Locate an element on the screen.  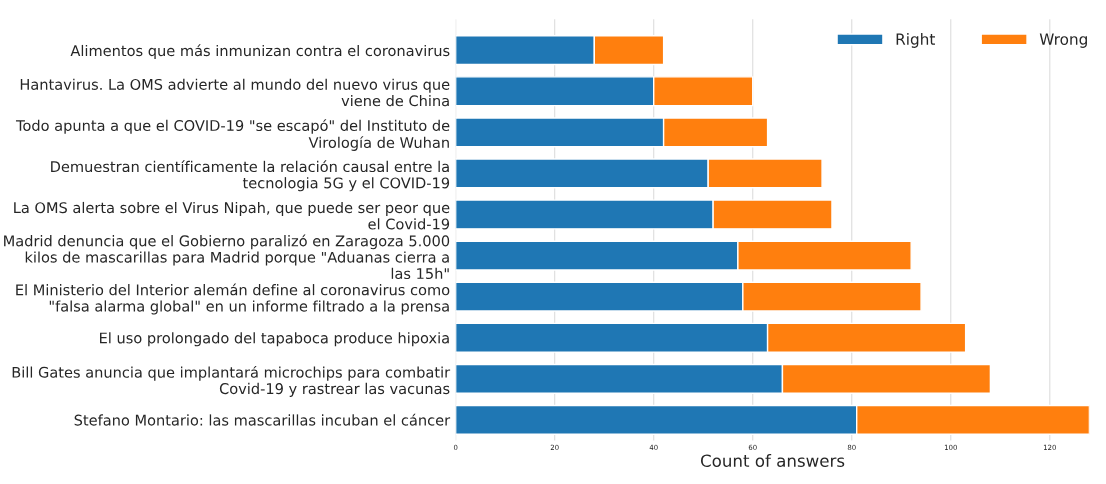
y-tick-label: Hantavirus. La OMS advierte al mundo del nuevo virus que viene de China is located at coordinates (235, 92).